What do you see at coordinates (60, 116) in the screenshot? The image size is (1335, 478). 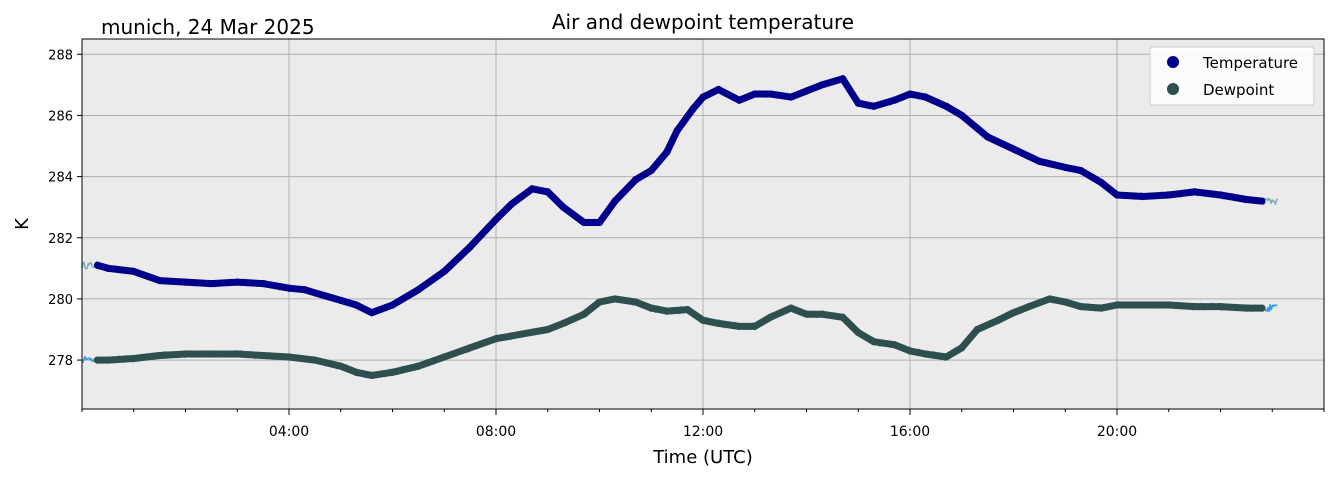 I see `y-tick-label: 286` at bounding box center [60, 116].